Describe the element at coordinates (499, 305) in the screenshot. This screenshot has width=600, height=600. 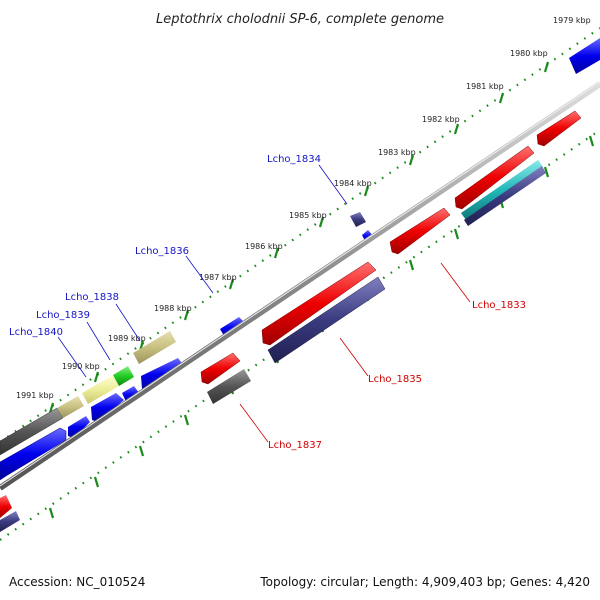
I see `gene-label-lcho-1833: Lcho_1833` at that location.